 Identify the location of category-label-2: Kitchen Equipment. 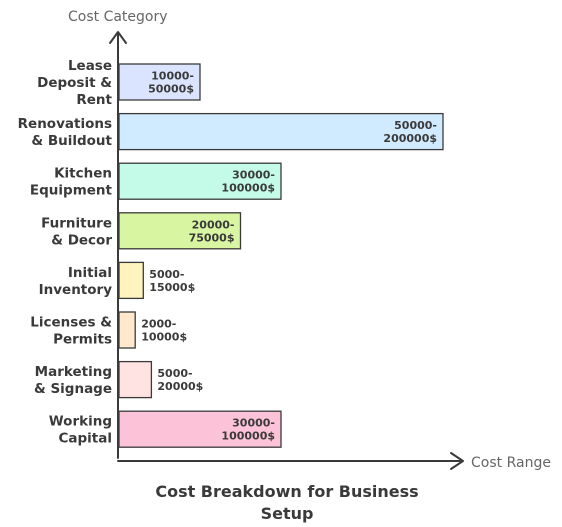
(71, 182).